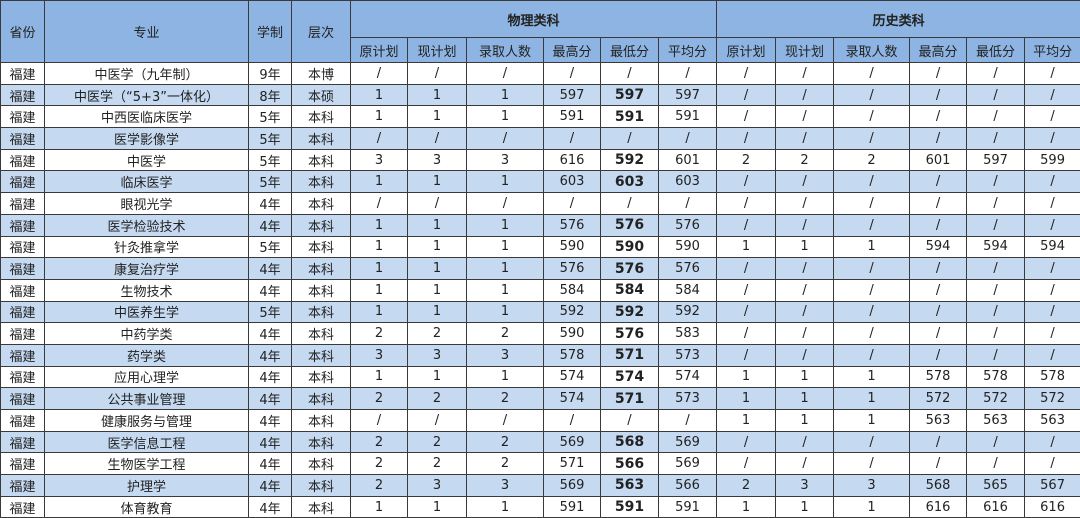  What do you see at coordinates (146, 506) in the screenshot?
I see `cell-major: 体育教育` at bounding box center [146, 506].